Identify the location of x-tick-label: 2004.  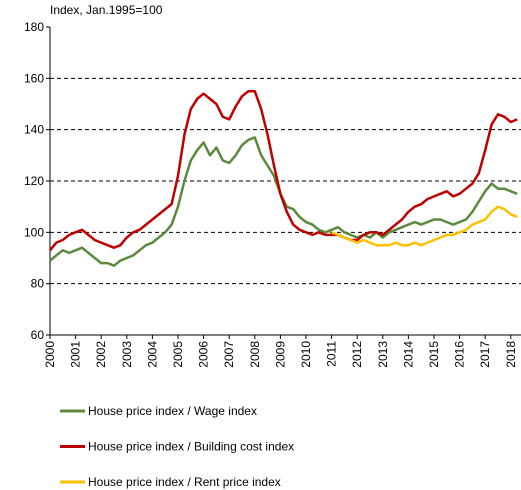
(152, 354).